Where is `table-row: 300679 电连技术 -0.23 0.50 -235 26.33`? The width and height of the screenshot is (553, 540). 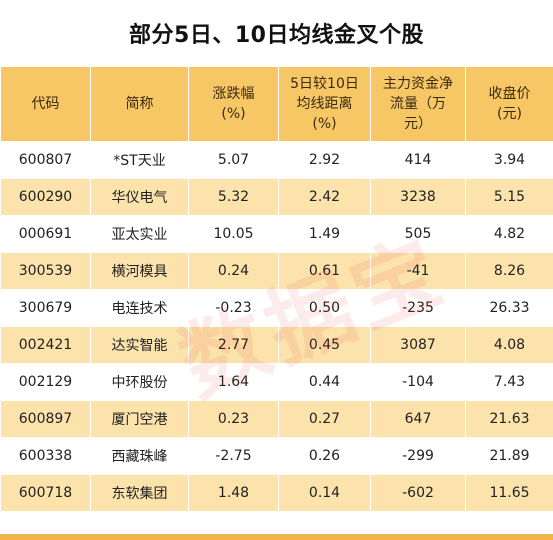
table-row: 300679 电连技术 -0.23 0.50 -235 26.33 is located at coordinates (276, 308).